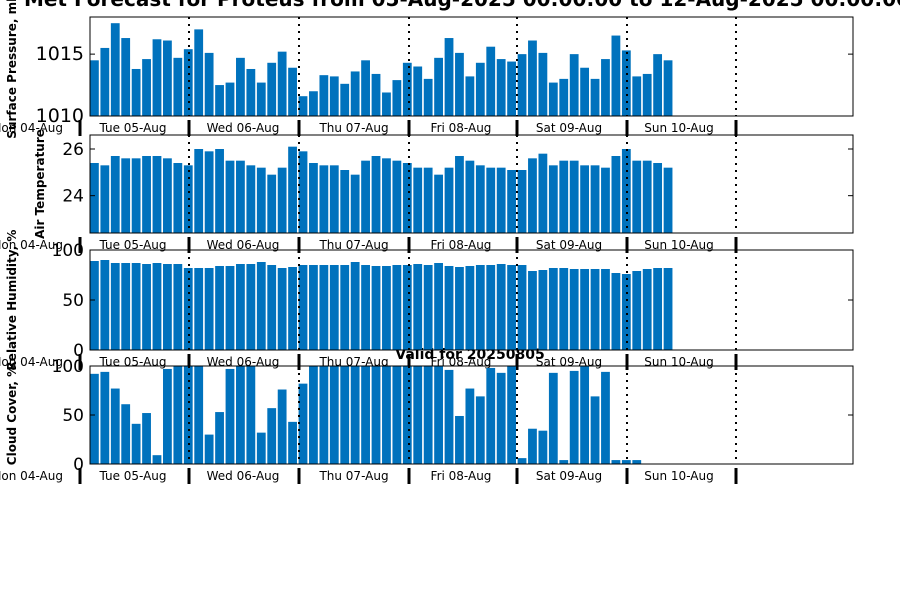 This screenshot has width=900, height=600. I want to click on y-axis-label: Cloud Cover, %, so click(12, 415).